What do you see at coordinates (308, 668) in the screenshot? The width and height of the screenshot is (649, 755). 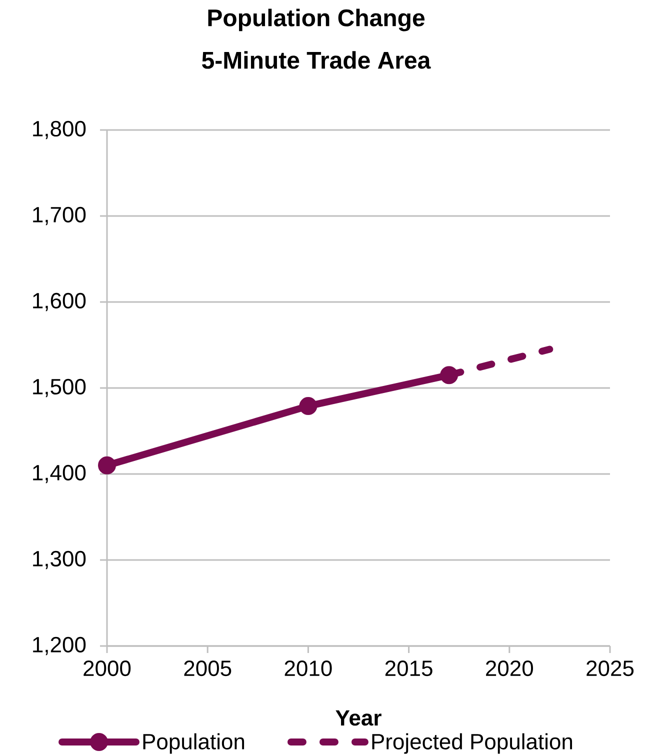 I see `x-tick-label: 2010` at bounding box center [308, 668].